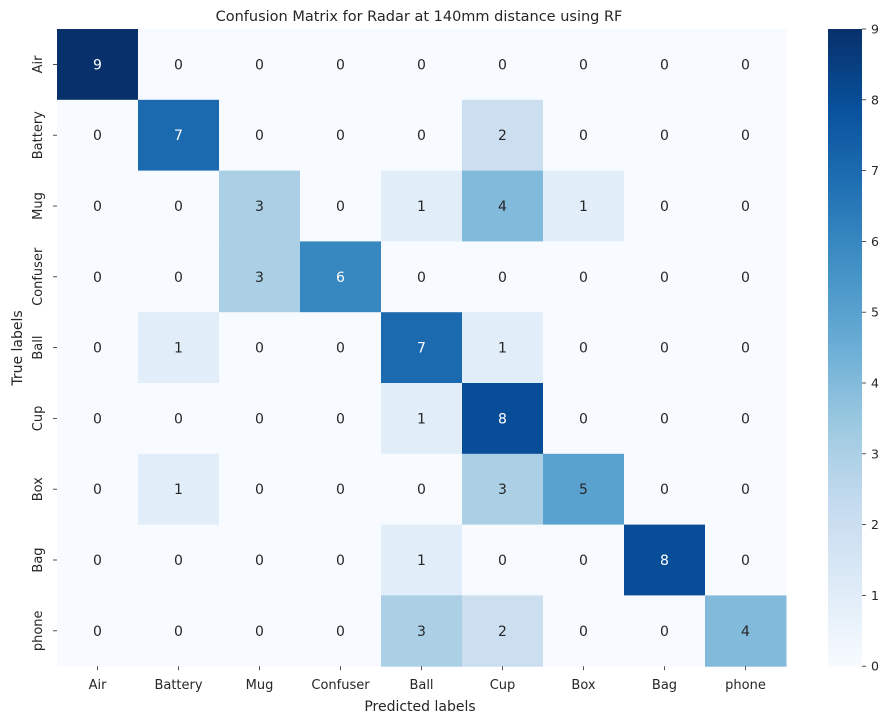  Describe the element at coordinates (875, 170) in the screenshot. I see `colorbar-tick-label: 7` at that location.